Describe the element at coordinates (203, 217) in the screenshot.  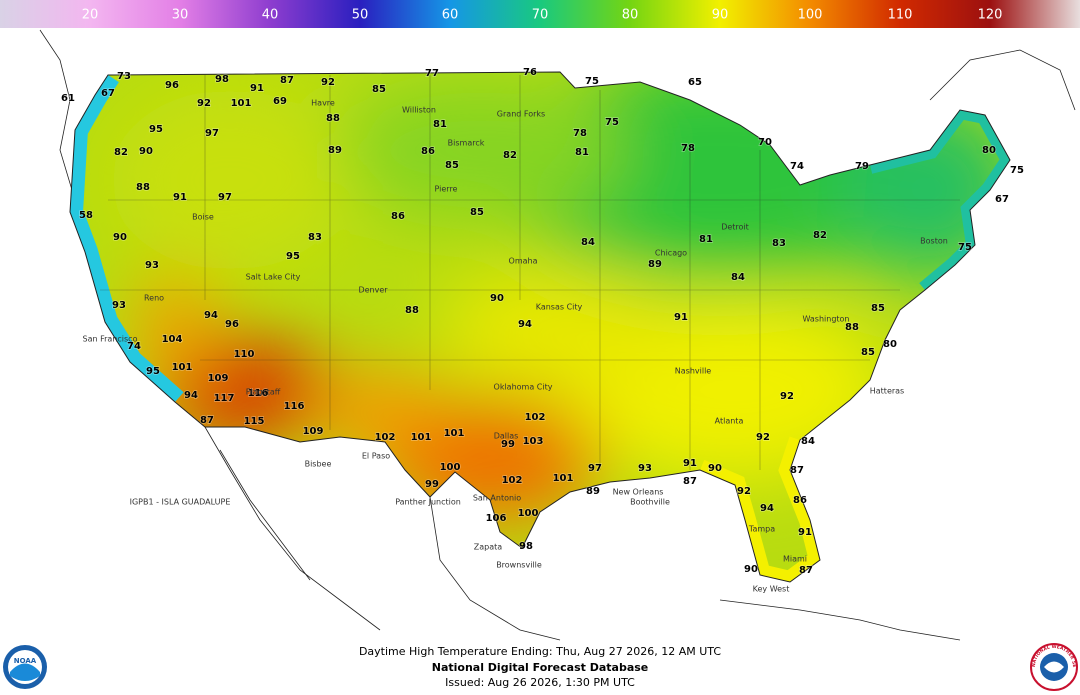
I see `place-name: Boise` at that location.